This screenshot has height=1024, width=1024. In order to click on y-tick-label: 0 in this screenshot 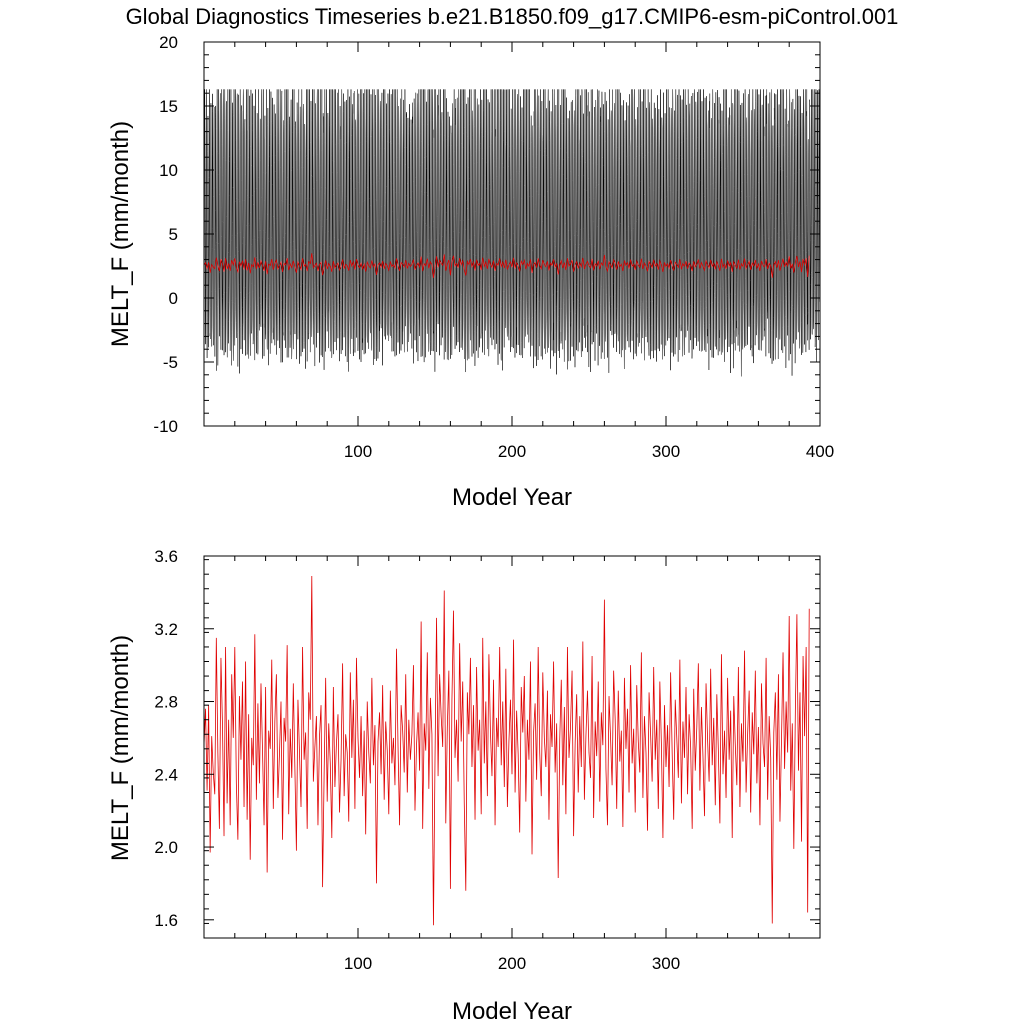, I will do `click(173, 298)`.